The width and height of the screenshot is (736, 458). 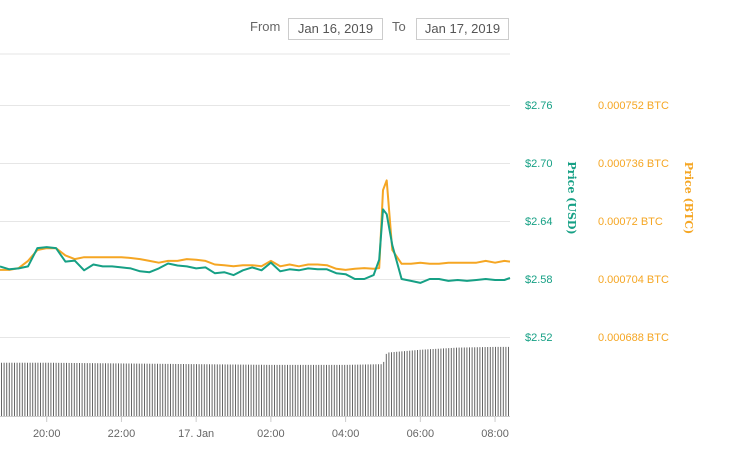 What do you see at coordinates (255, 246) in the screenshot?
I see `usd-price-line` at bounding box center [255, 246].